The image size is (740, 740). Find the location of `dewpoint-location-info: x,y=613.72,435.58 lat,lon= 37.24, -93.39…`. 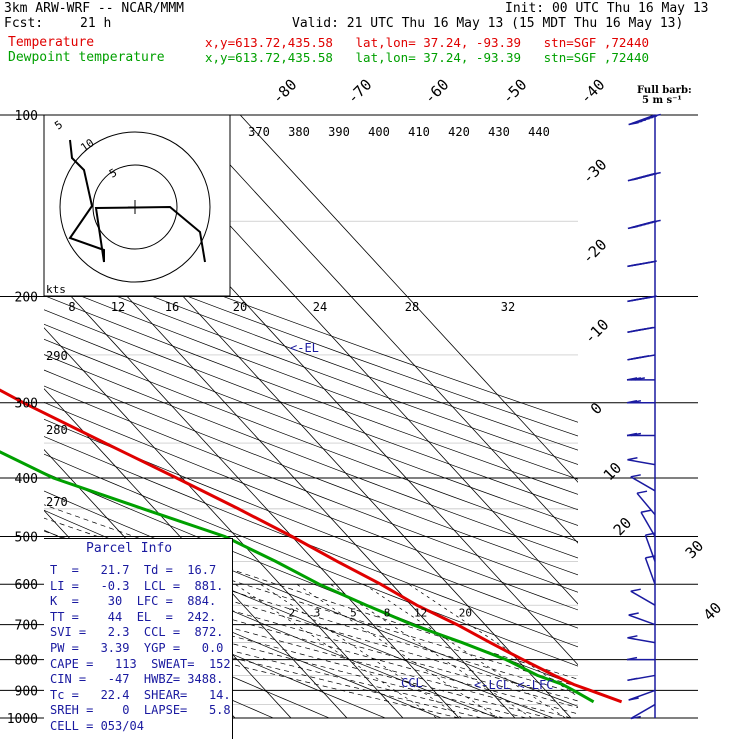

dewpoint-location-info: x,y=613.72,435.58 lat,lon= 37.24, -93.39… is located at coordinates (427, 57).